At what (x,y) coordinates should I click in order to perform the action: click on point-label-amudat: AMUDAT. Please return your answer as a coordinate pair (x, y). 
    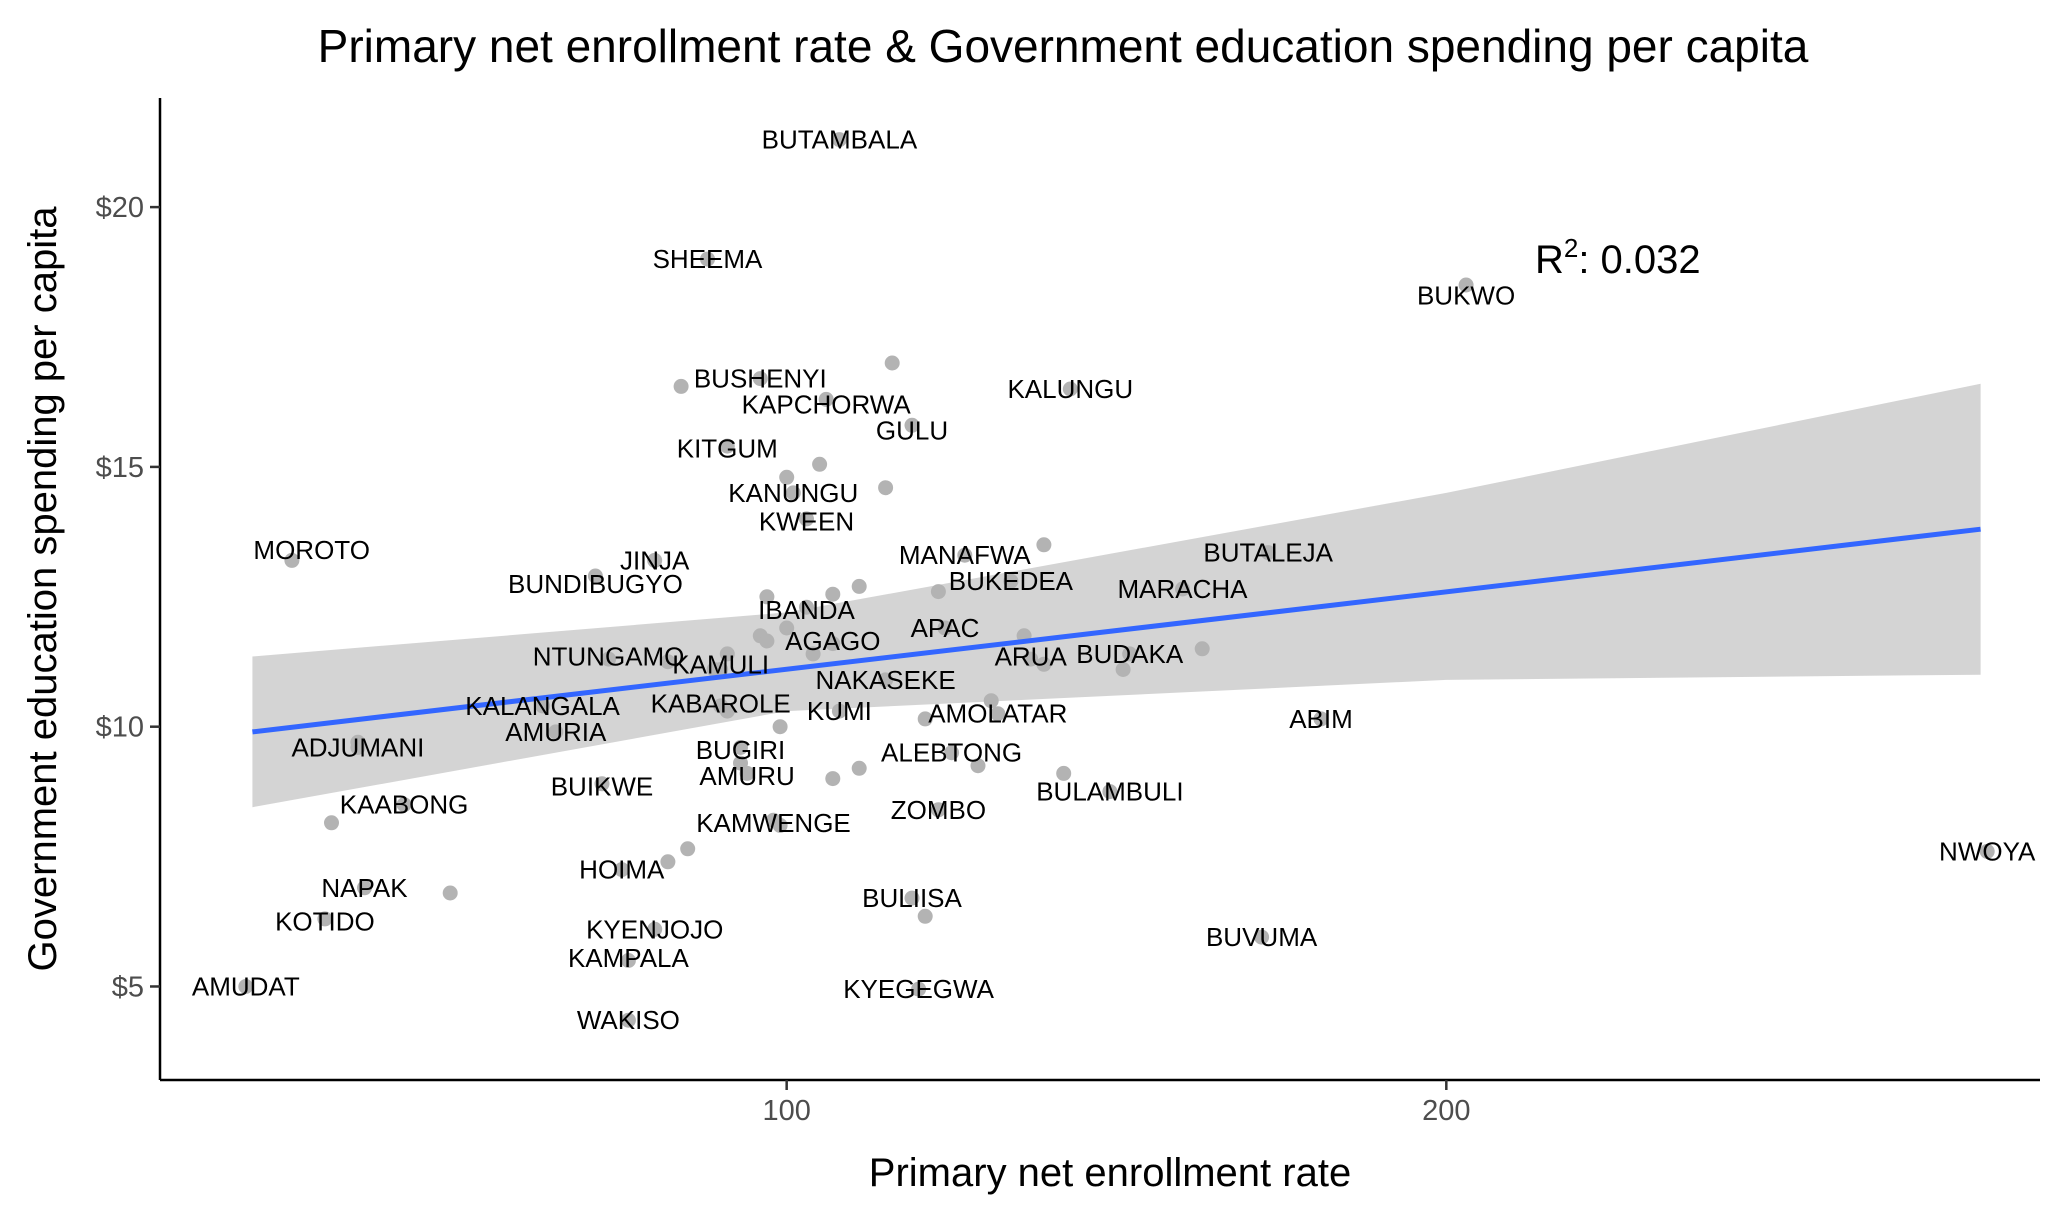
    Looking at the image, I should click on (246, 987).